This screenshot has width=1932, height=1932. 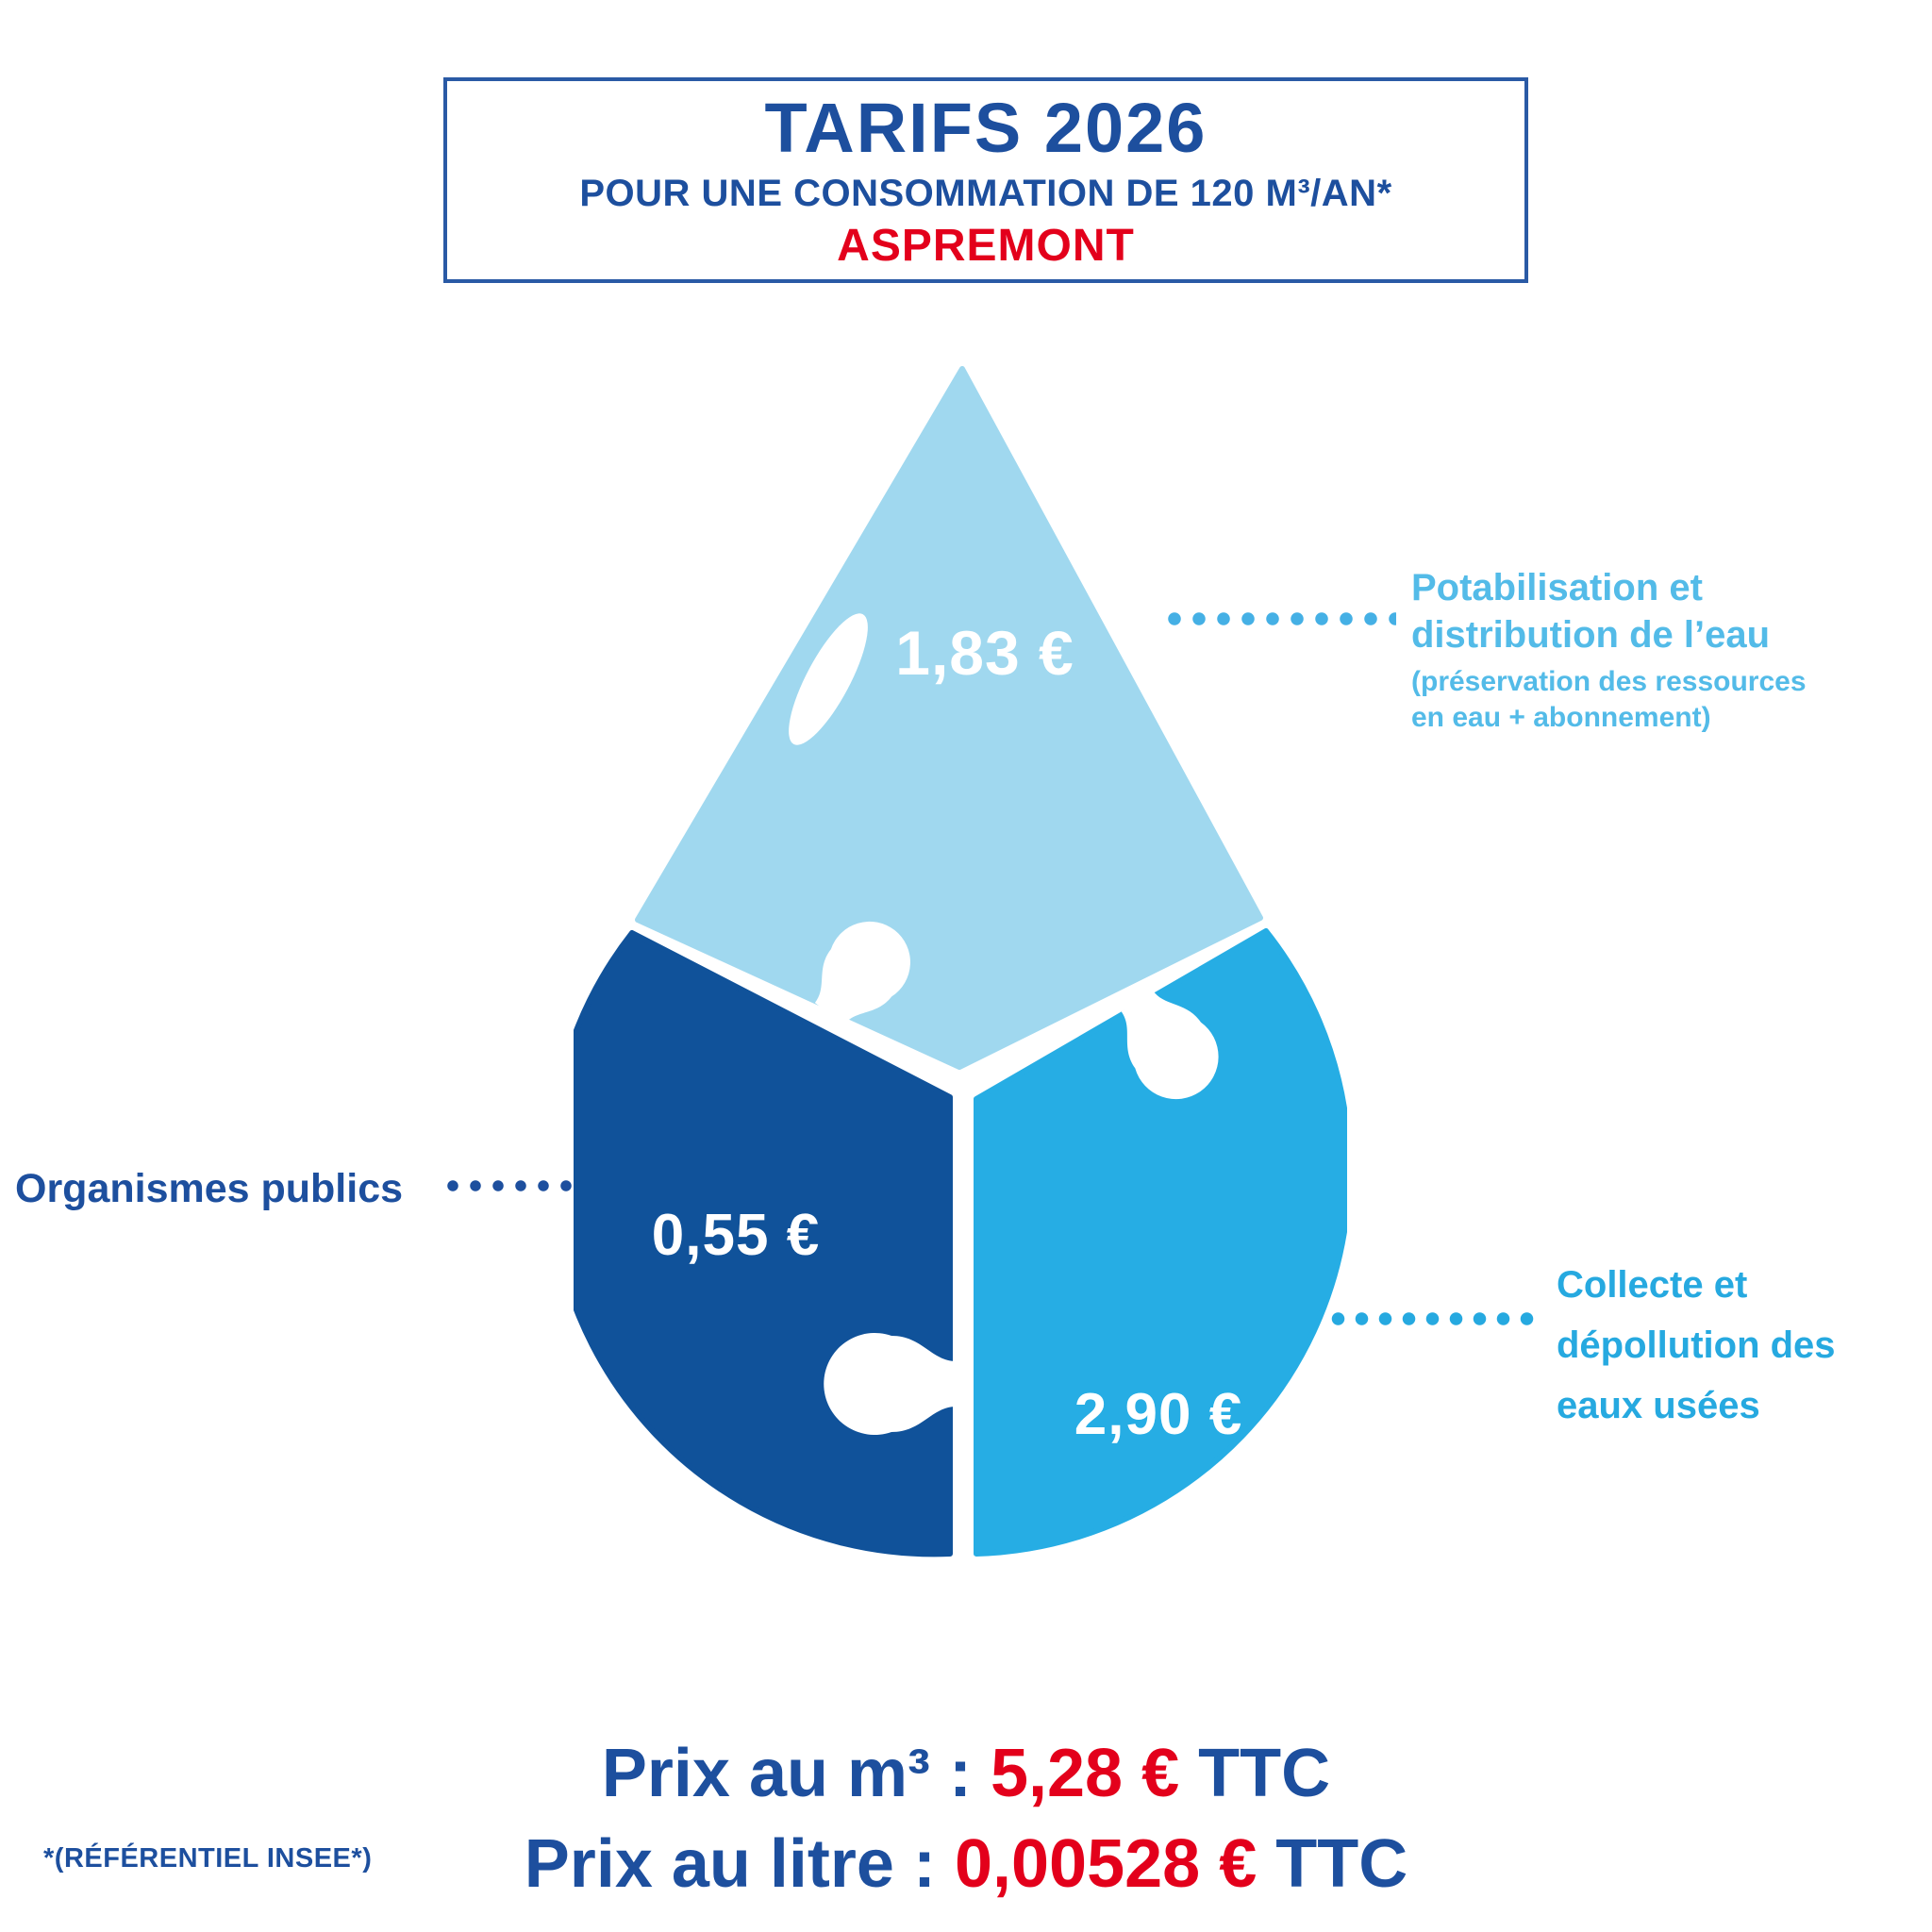 I want to click on leader-dots-potabilisation, so click(x=1279, y=618).